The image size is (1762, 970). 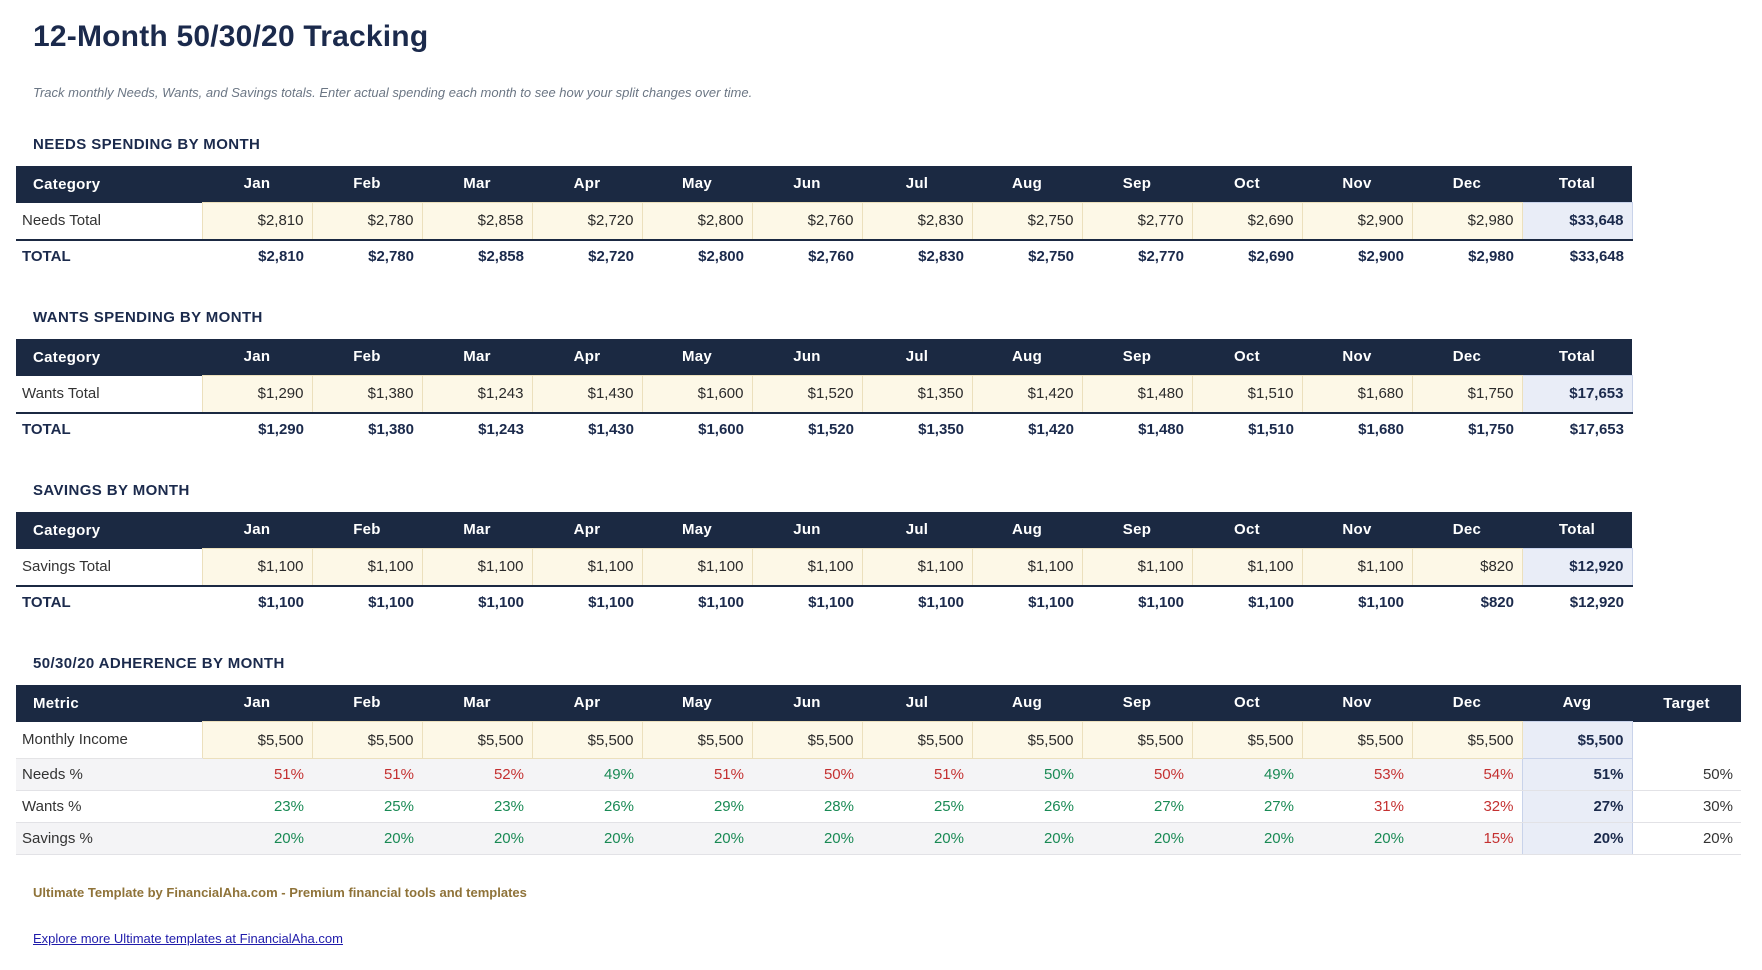 What do you see at coordinates (1467, 838) in the screenshot?
I see `pct-cell-dec: 15%` at bounding box center [1467, 838].